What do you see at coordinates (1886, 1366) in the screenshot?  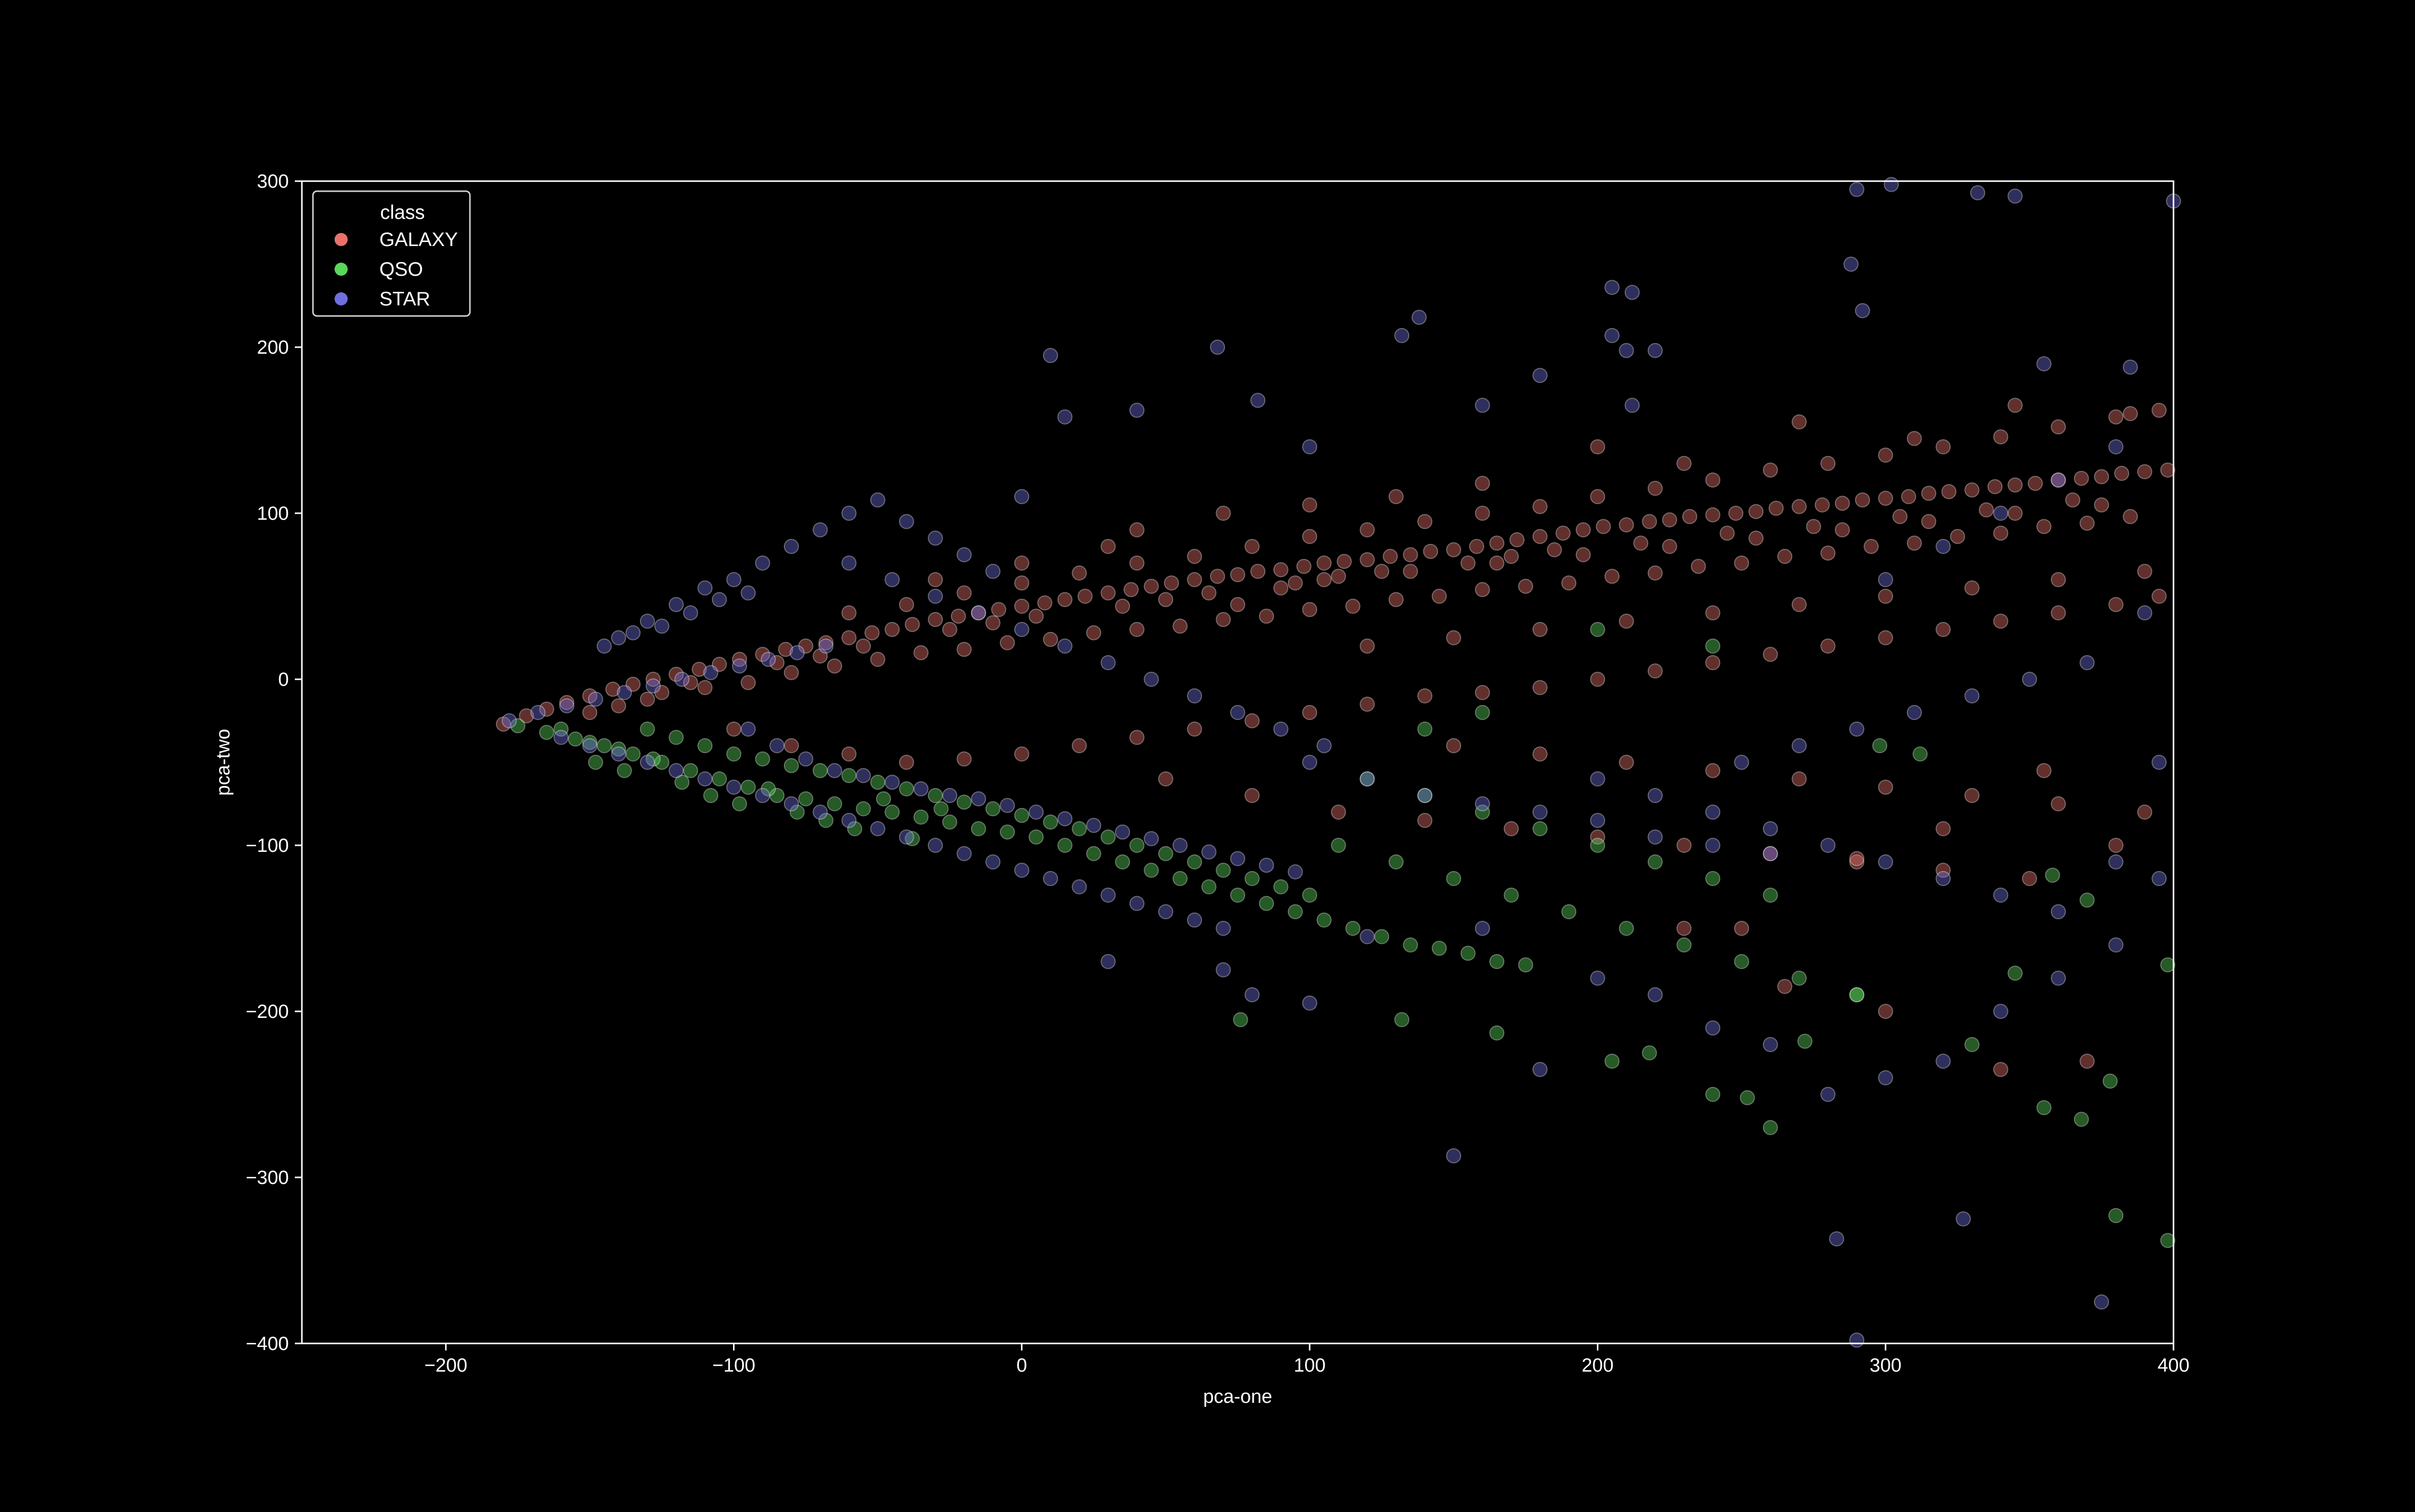 I see `x-tick-label: 300` at bounding box center [1886, 1366].